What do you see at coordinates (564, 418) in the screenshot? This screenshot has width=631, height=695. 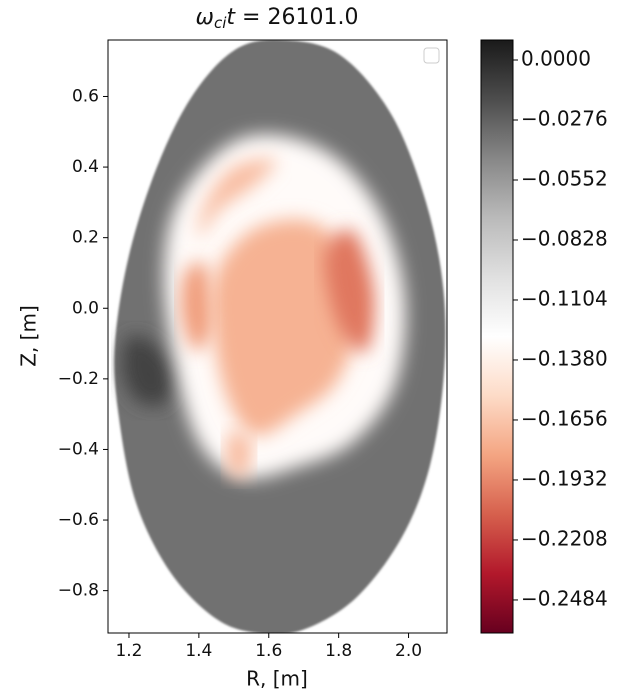 I see `colorbar-tick-label: −0.1656` at bounding box center [564, 418].